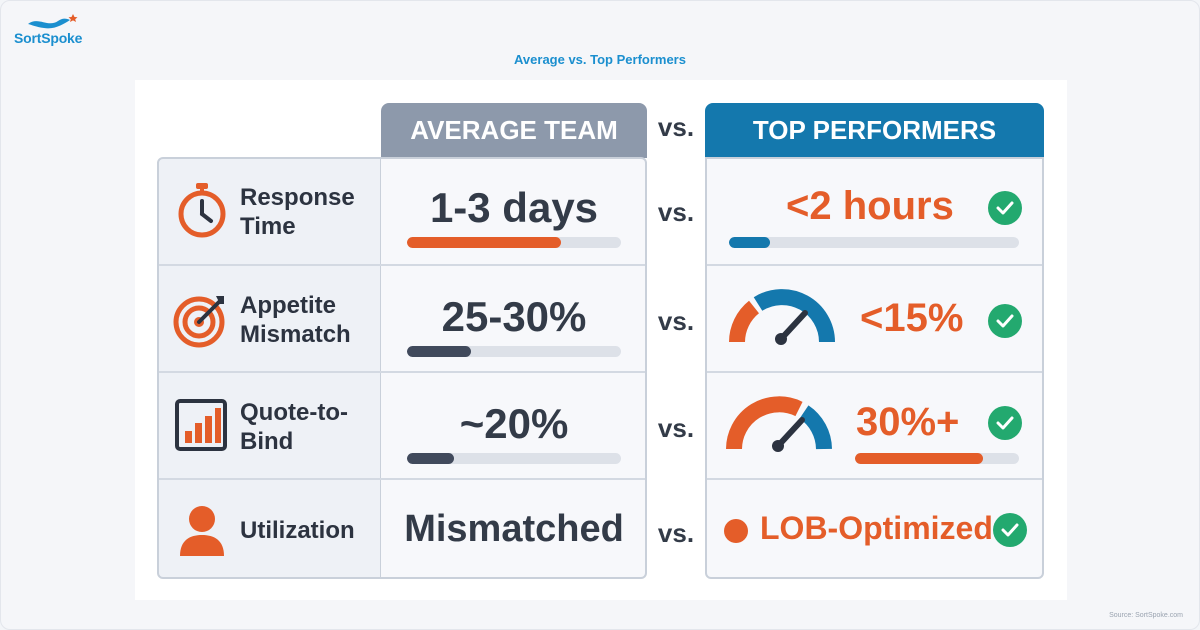 Image resolution: width=1200 pixels, height=630 pixels. What do you see at coordinates (514, 130) in the screenshot?
I see `average-team-header: AVERAGE TEAM` at bounding box center [514, 130].